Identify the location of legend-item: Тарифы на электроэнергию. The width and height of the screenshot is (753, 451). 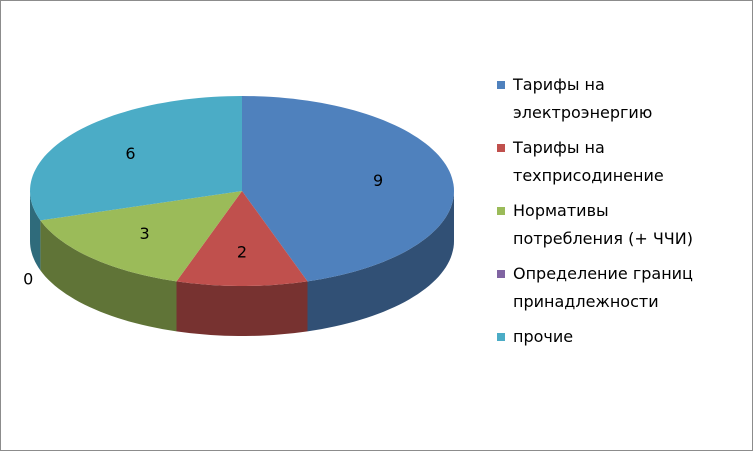
(622, 99).